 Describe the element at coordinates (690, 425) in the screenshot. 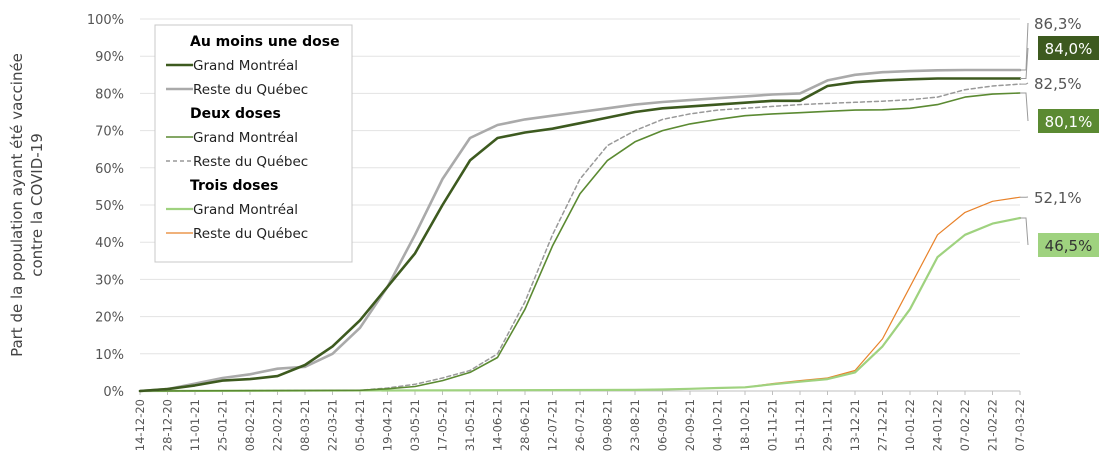

I see `x-tick-label: 20-09-21` at that location.